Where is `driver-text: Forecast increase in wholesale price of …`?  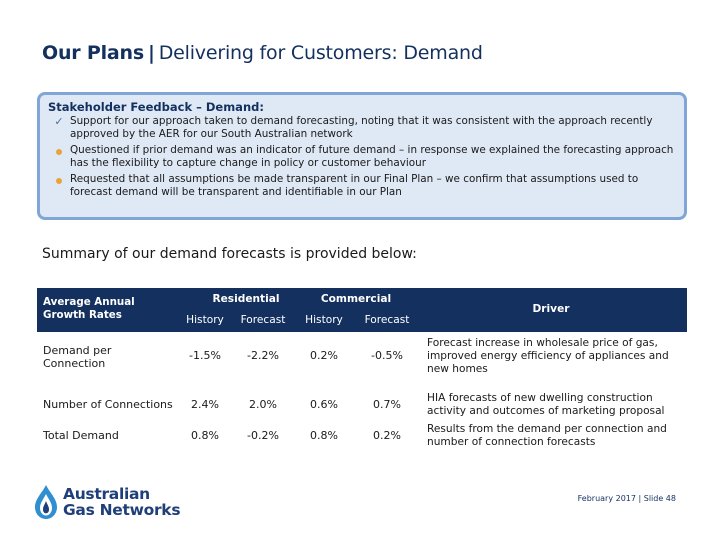 driver-text: Forecast increase in wholesale price of … is located at coordinates (548, 356).